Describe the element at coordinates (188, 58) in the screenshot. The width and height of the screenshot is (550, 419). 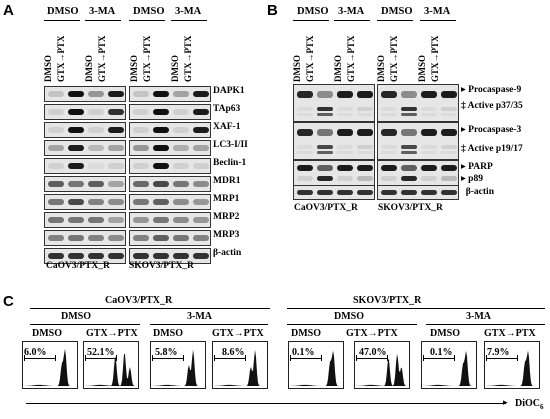
I see `a-g2-lane4: GTX→PTX` at that location.